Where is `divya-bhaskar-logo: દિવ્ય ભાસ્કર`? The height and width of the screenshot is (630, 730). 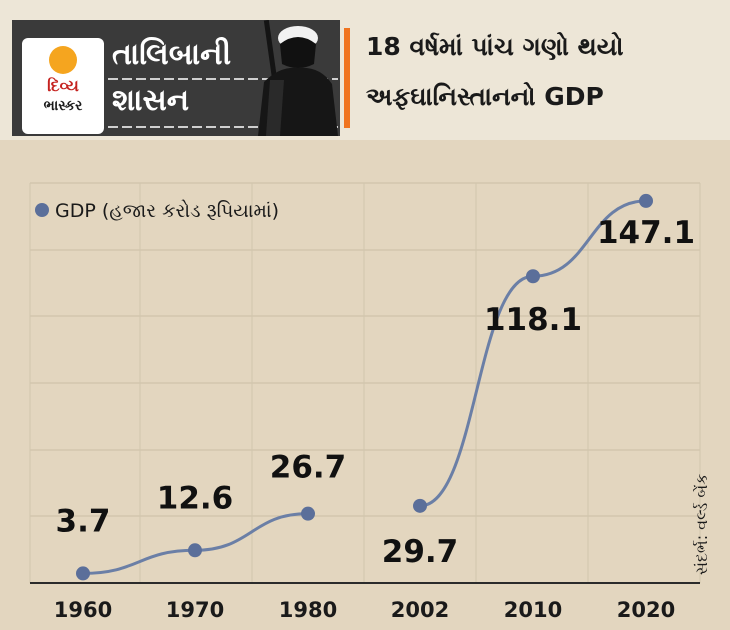 divya-bhaskar-logo: દિવ્ય ભાસ્કર is located at coordinates (63, 86).